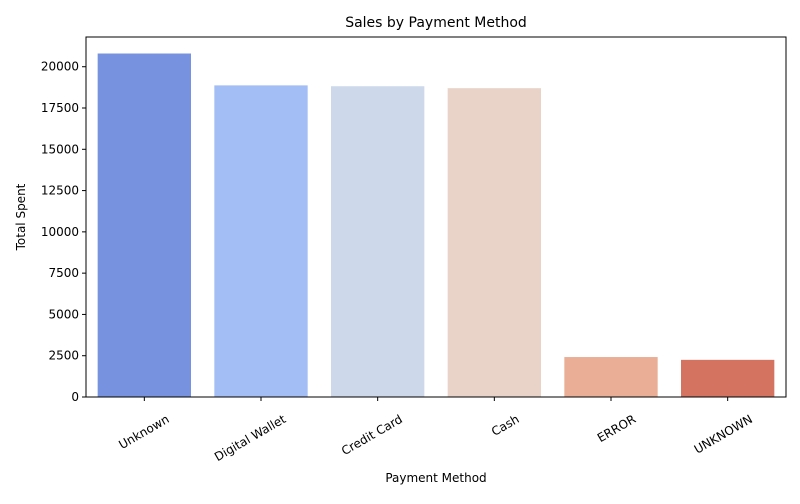  I want to click on y-tick-label: 17500, so click(60, 108).